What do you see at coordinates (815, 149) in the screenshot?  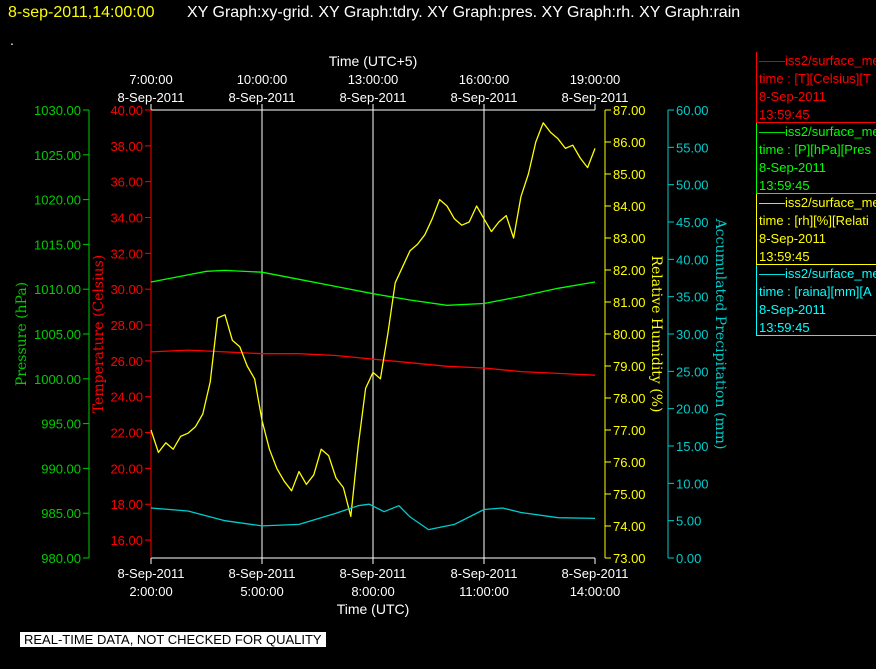 I see `legend-series-field: time : [P][hPa][Pres` at bounding box center [815, 149].